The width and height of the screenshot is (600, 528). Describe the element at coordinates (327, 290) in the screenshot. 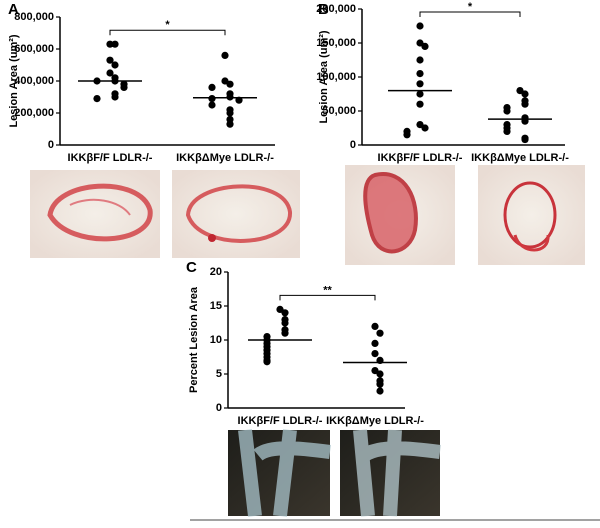

I see `significance-label: **` at that location.